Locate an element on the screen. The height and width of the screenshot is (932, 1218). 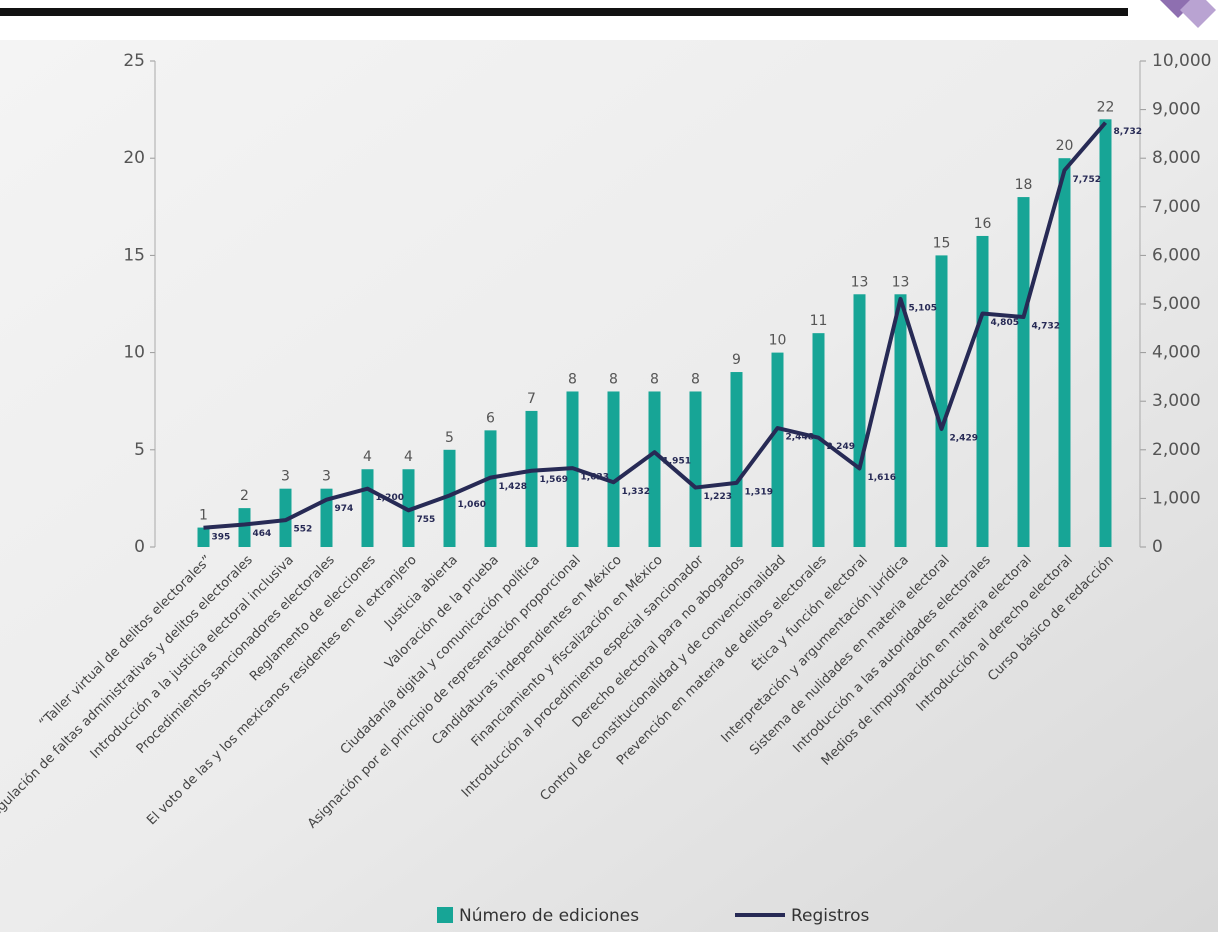
y2-tick-label: 9,000 is located at coordinates (1176, 110).